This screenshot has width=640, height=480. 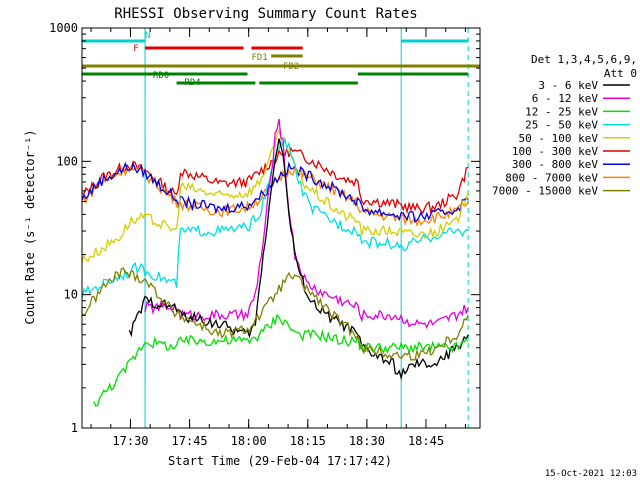 What do you see at coordinates (367, 441) in the screenshot?
I see `x-tick-label: 18:30` at bounding box center [367, 441].